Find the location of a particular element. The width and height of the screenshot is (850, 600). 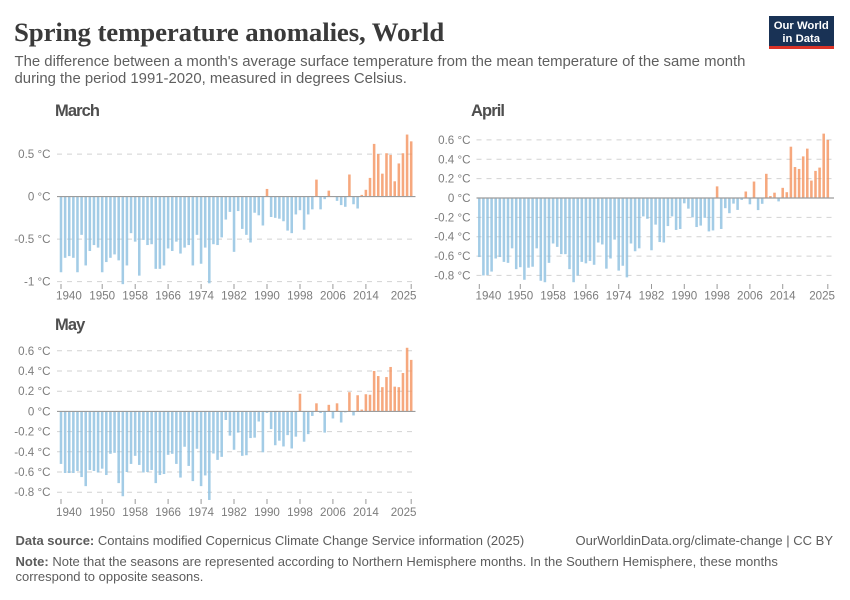

svg-text: -0.5 °C is located at coordinates (32, 239).